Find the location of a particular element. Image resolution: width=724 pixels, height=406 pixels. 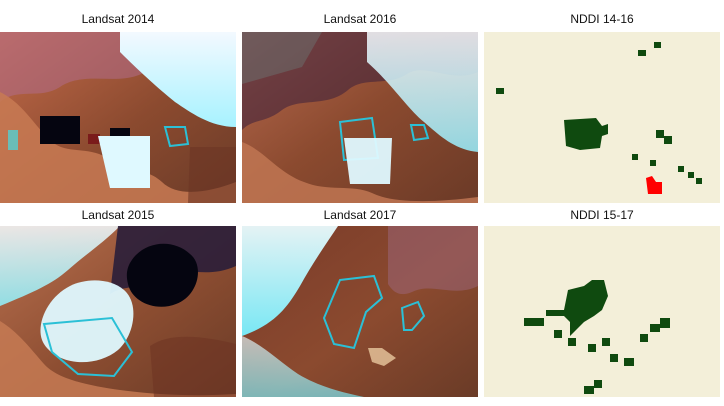

panel-title-nddi-15-17: NDDI 15-17 is located at coordinates (602, 215).